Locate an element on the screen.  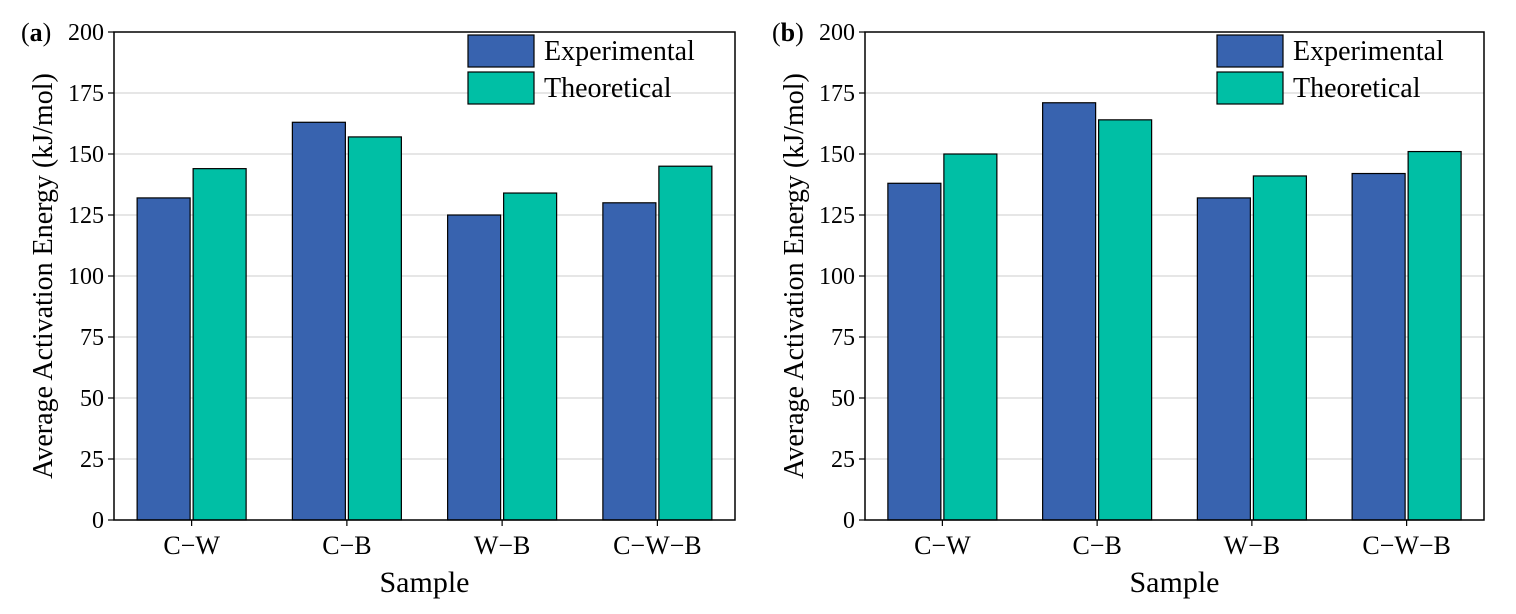
panel-label-letter: b is located at coordinates (788, 32).